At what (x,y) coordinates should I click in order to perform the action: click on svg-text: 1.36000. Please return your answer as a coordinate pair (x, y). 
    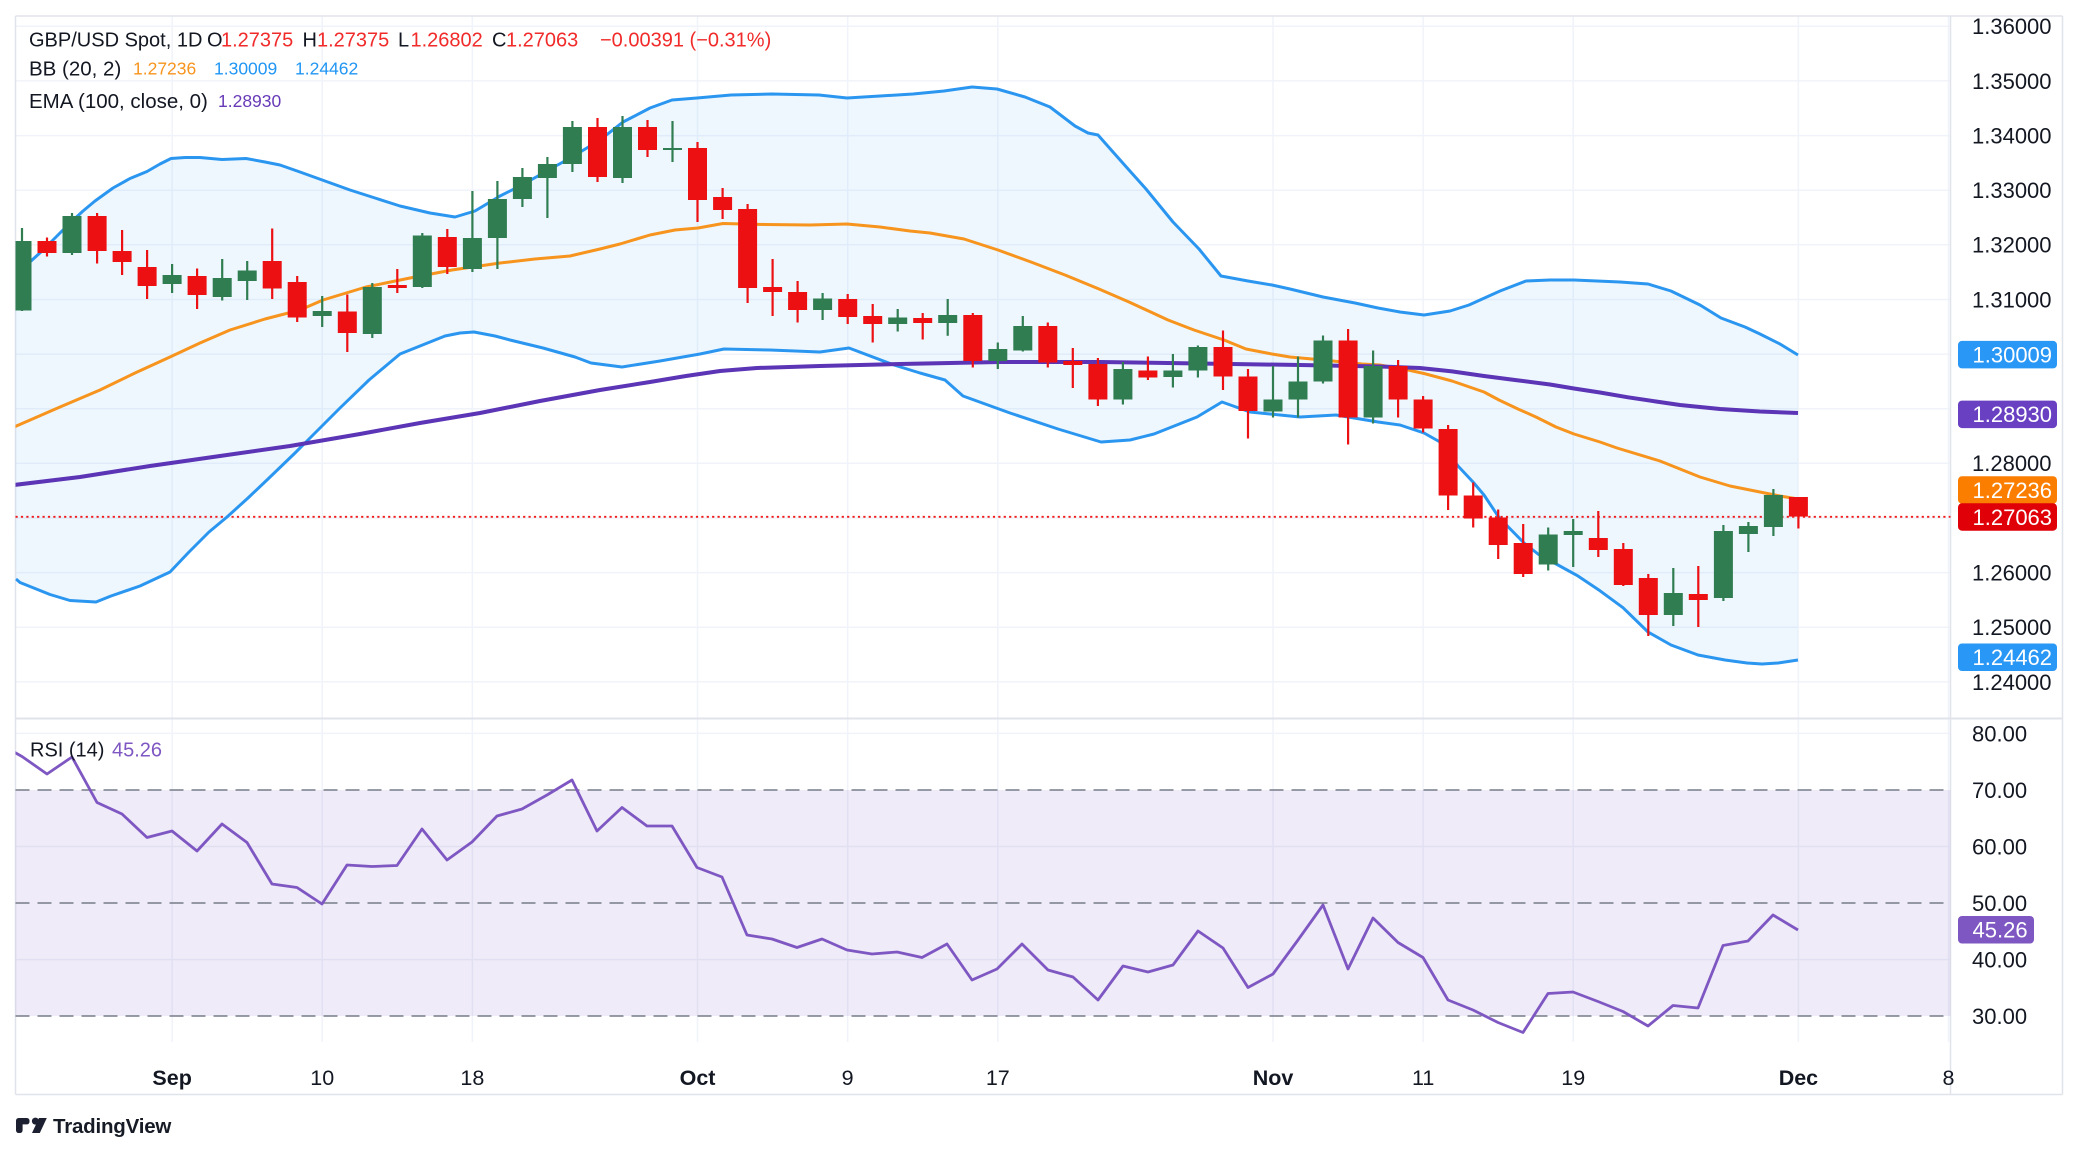
    Looking at the image, I should click on (2012, 26).